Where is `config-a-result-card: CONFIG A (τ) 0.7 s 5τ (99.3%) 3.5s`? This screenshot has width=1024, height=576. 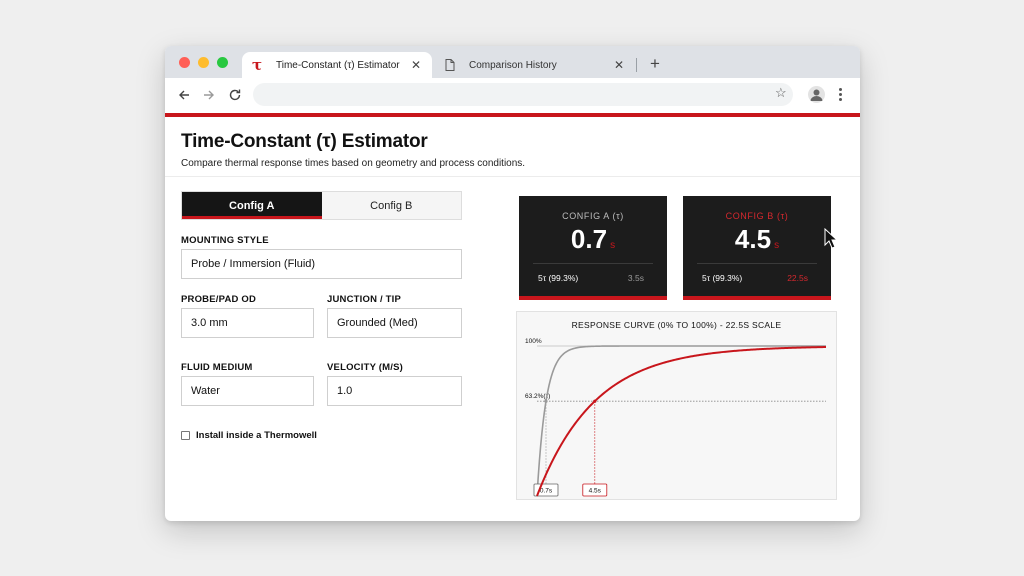 config-a-result-card: CONFIG A (τ) 0.7 s 5τ (99.3%) 3.5s is located at coordinates (593, 248).